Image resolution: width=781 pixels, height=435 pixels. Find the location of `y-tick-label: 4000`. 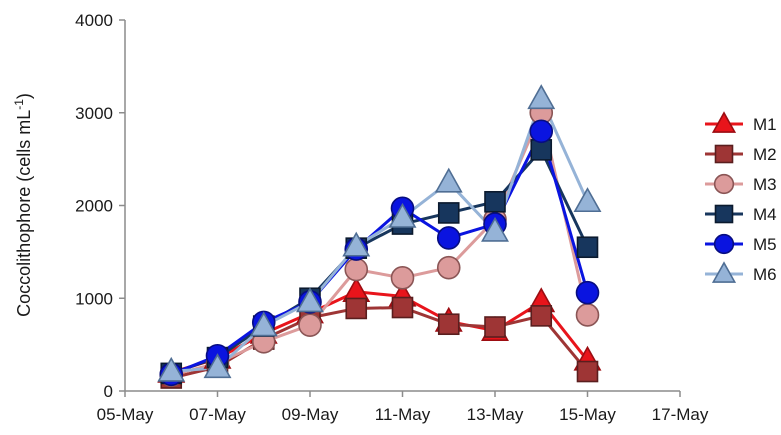

y-tick-label: 4000 is located at coordinates (94, 20).